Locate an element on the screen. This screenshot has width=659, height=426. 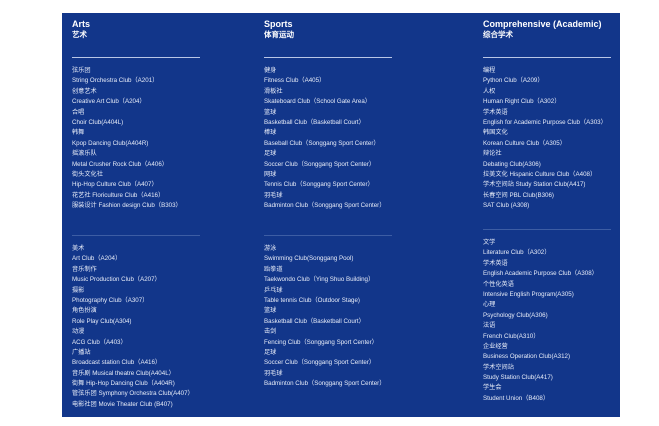
club-list-item: 摄影 is located at coordinates (78, 290).